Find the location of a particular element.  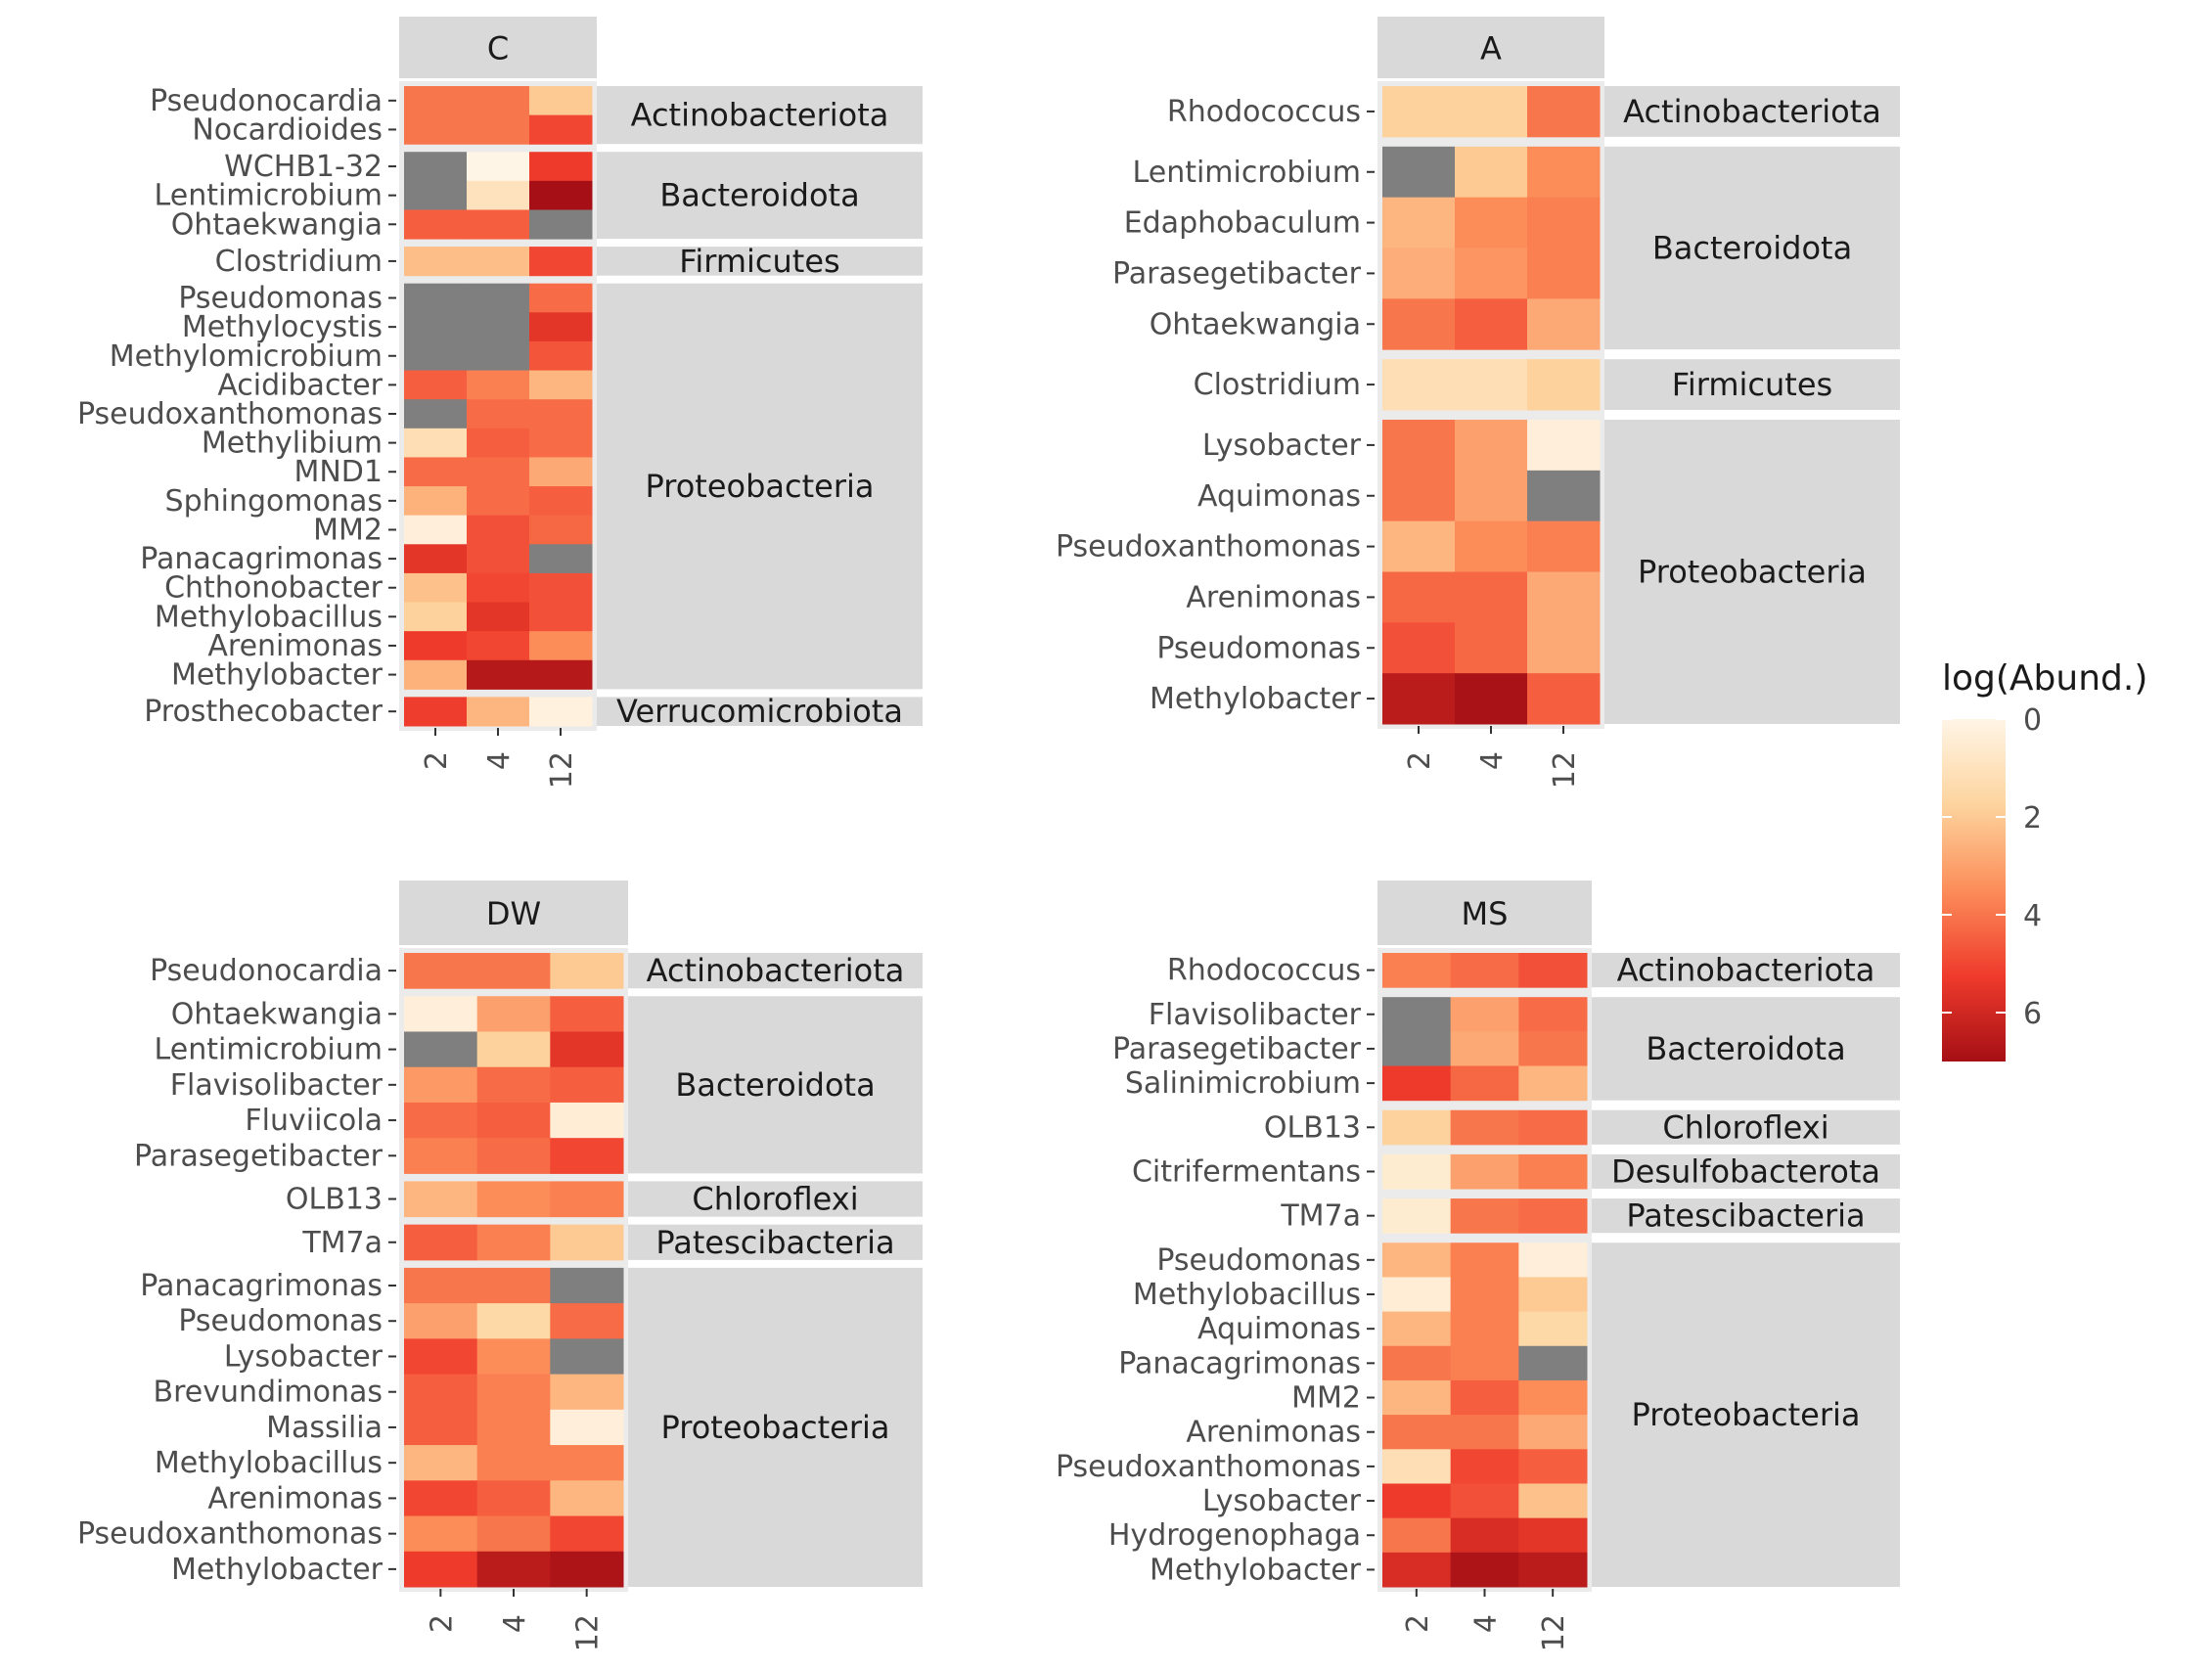

genus-label: Nocardioides is located at coordinates (287, 130).